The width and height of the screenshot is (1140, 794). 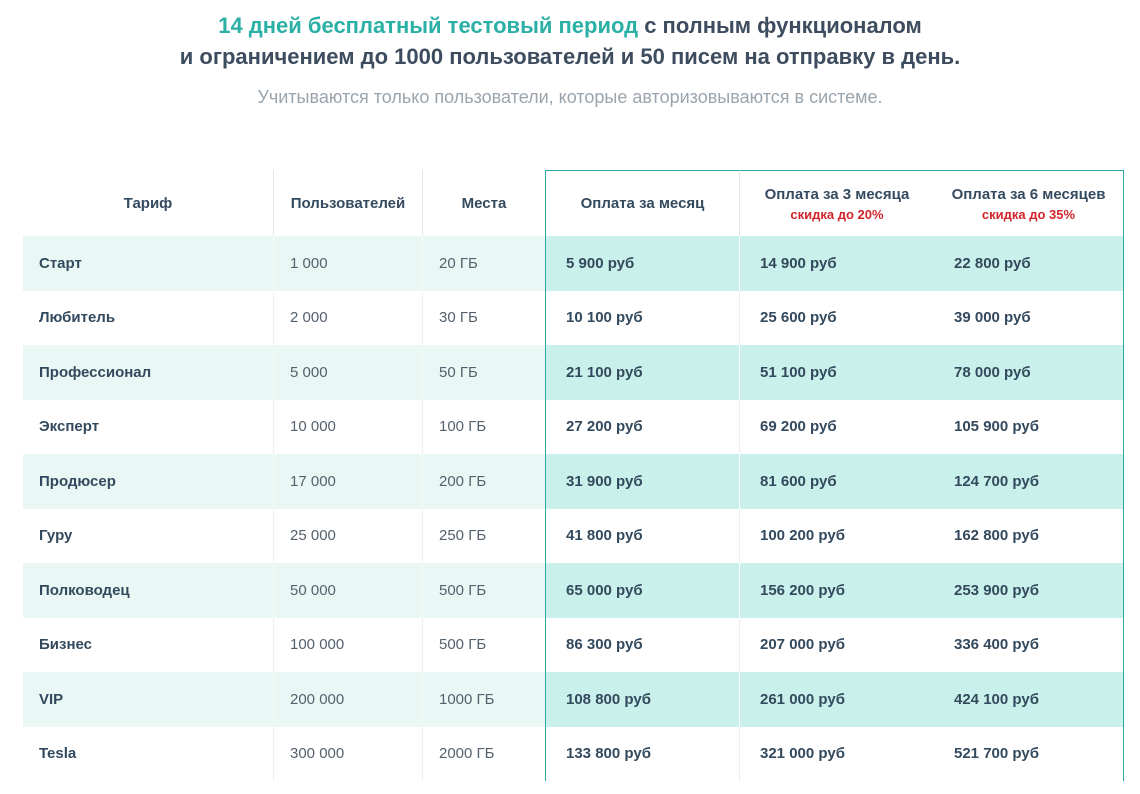 What do you see at coordinates (1029, 644) in the screenshot?
I see `price-6-months-cell: 336 400 руб` at bounding box center [1029, 644].